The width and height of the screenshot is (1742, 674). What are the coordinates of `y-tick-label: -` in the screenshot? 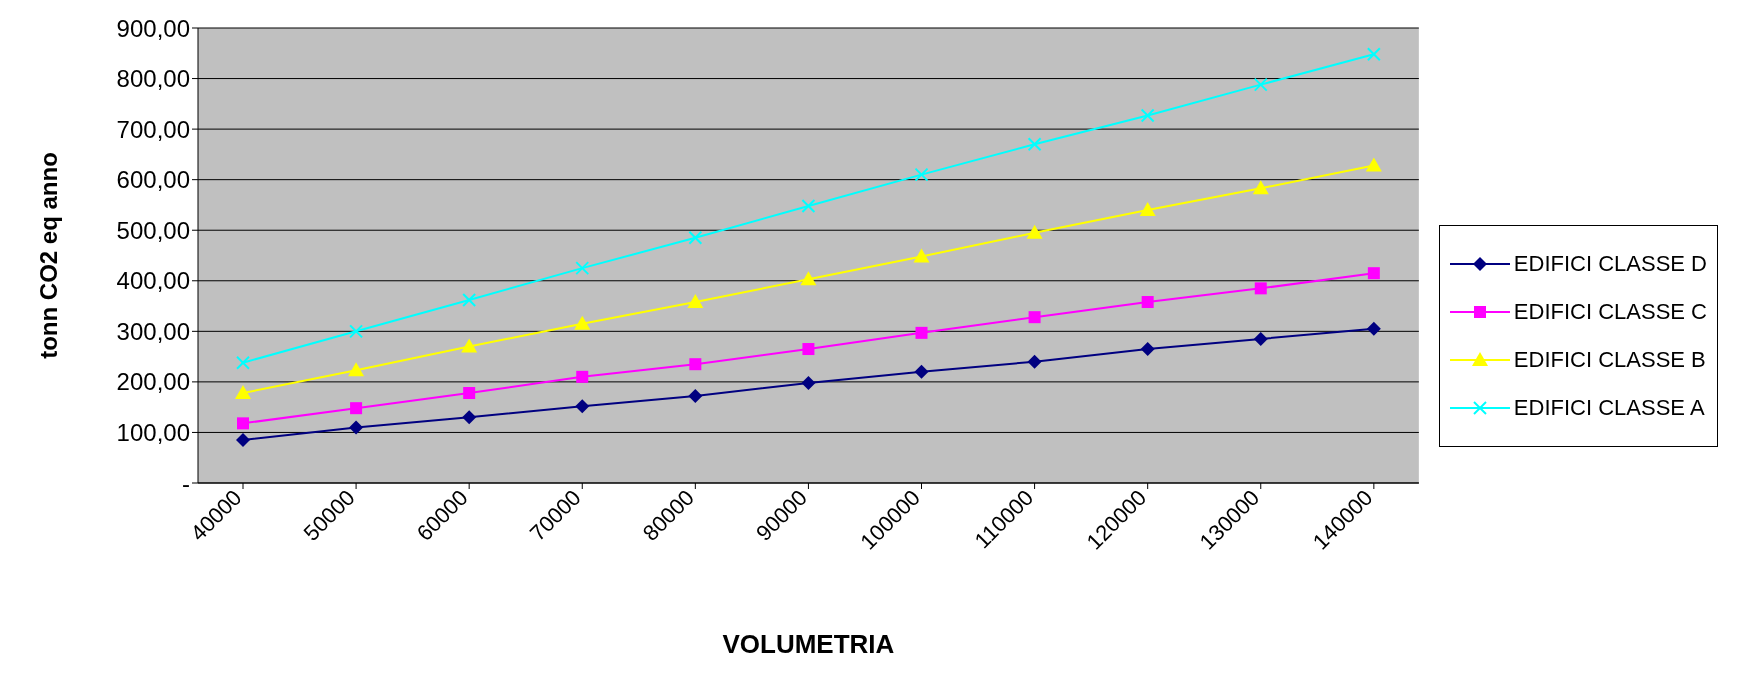 It's located at (186, 483).